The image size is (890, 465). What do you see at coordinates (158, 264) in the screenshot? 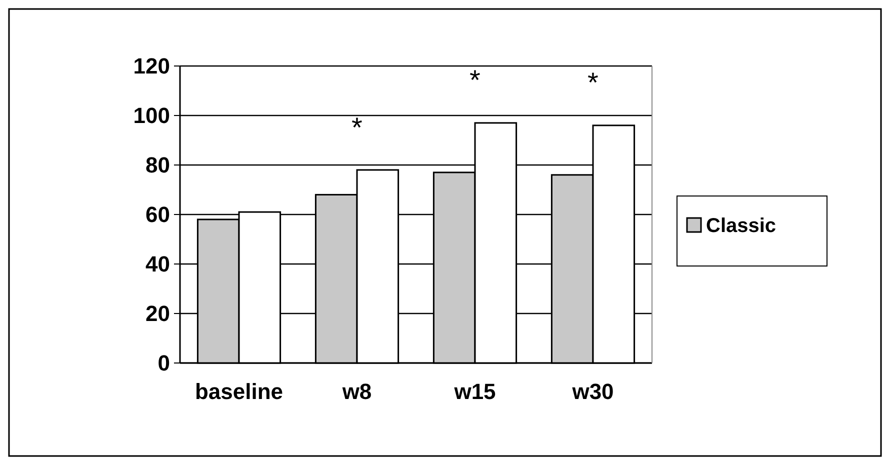
I see `y-tick-label: 40` at bounding box center [158, 264].